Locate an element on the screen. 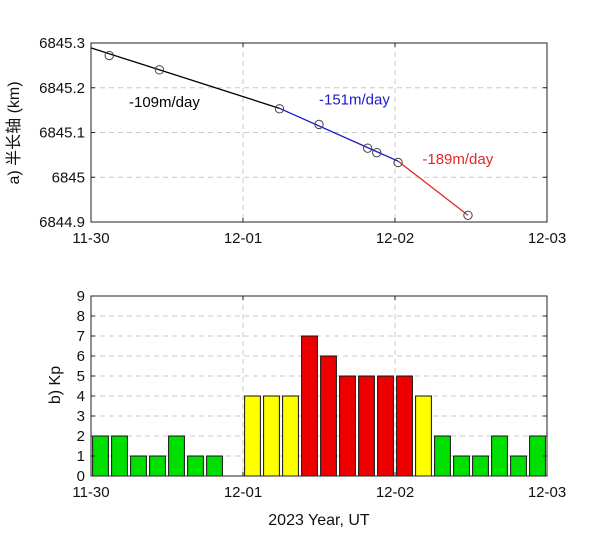 This screenshot has height=535, width=605. panel-a-y-tick-label: 6844.9 is located at coordinates (62, 222).